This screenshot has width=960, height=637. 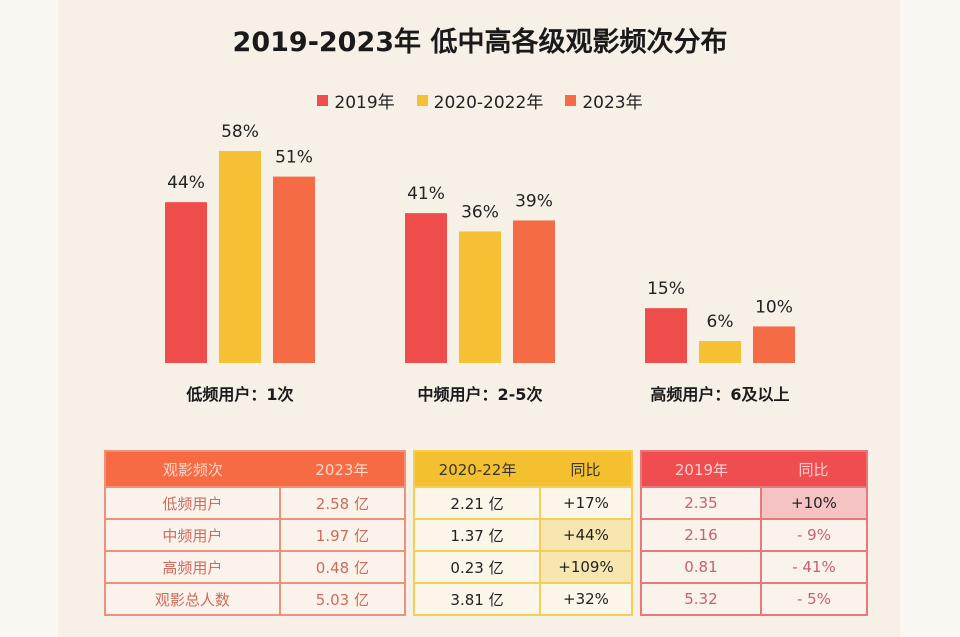 I want to click on table-cell: 2.21 亿, so click(x=477, y=503).